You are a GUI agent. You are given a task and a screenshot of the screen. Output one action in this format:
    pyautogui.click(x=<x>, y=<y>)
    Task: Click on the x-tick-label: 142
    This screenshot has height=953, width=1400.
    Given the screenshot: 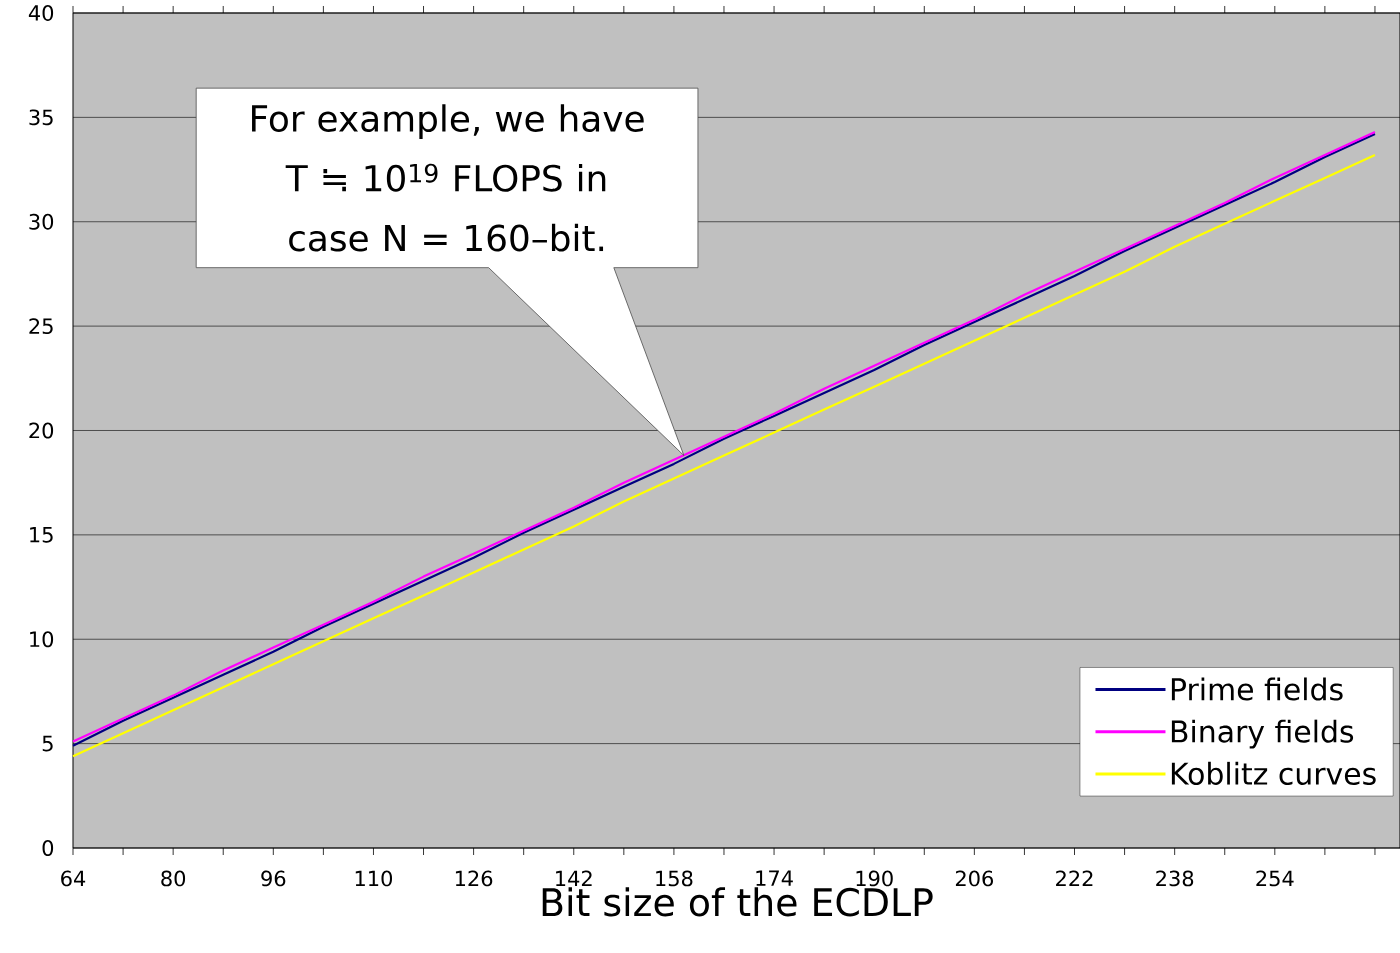 What is the action you would take?
    pyautogui.click(x=574, y=878)
    